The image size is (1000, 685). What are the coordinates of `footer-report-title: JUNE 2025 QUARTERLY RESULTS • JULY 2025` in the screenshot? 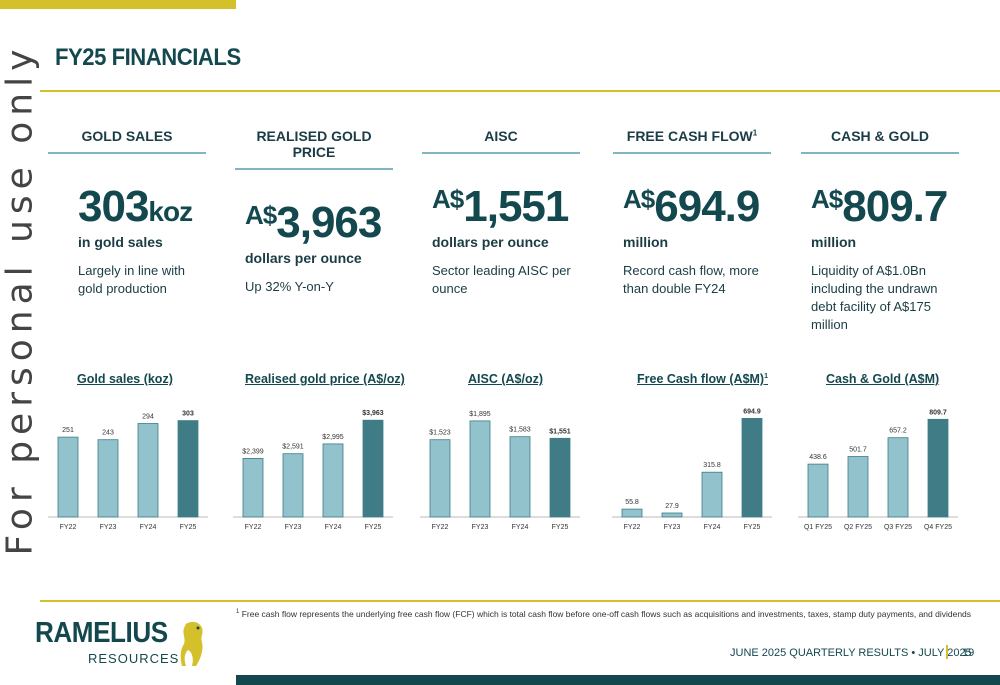 It's located at (851, 653).